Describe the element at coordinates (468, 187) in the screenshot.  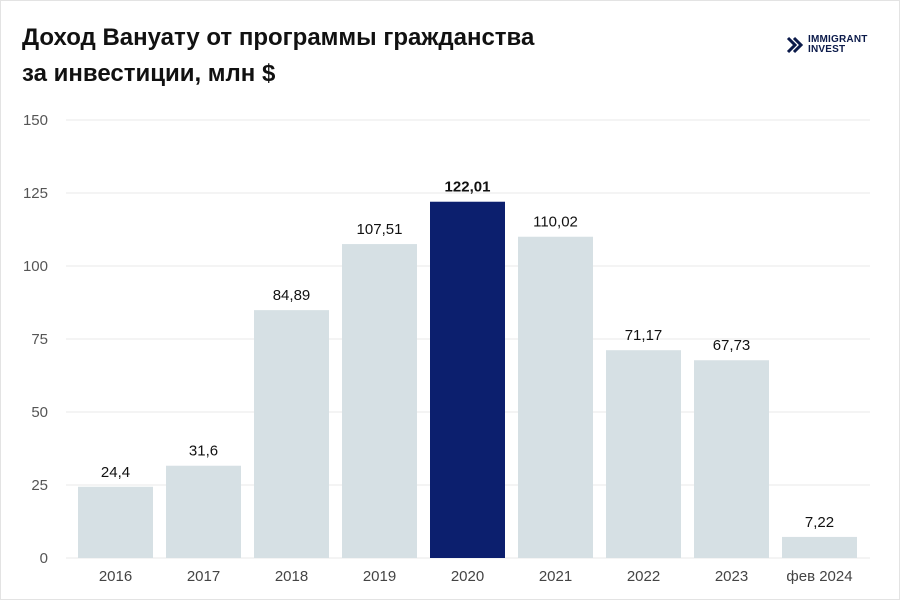
I see `data-label: 122,01` at that location.